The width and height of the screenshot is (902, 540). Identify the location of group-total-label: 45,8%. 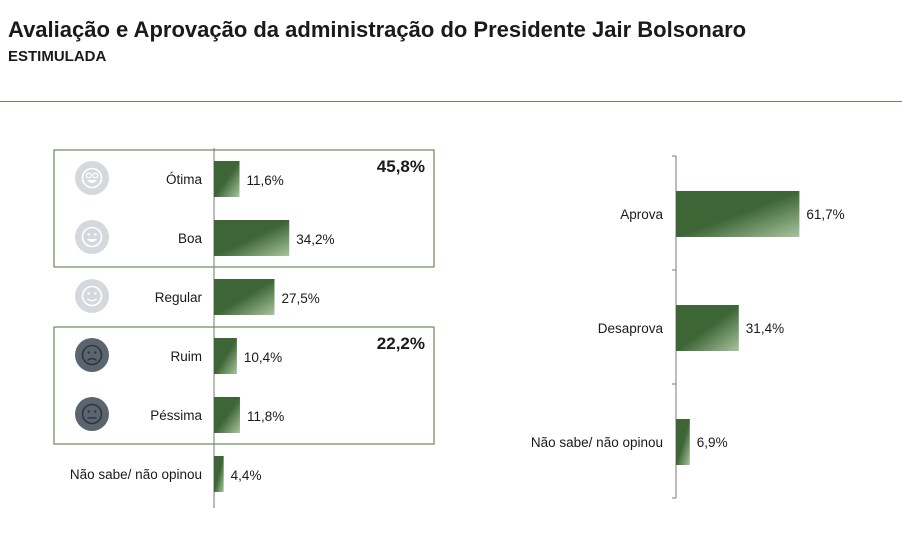
(401, 166).